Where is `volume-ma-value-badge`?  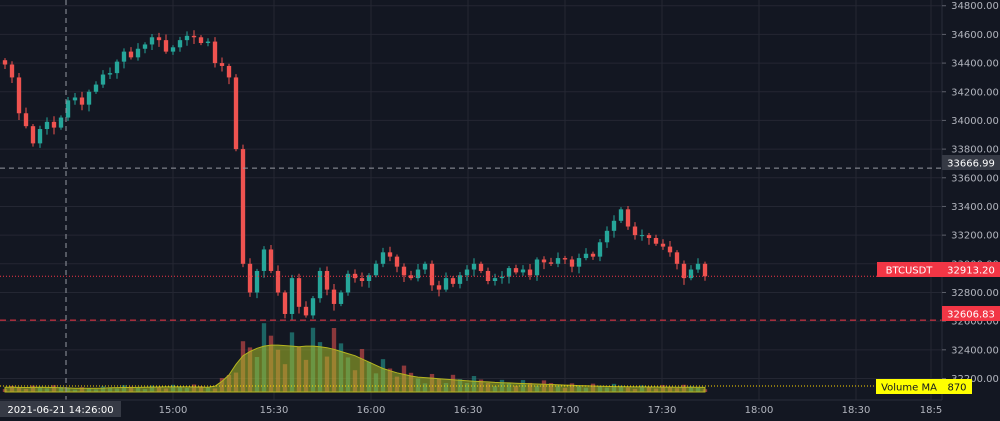 volume-ma-value-badge is located at coordinates (957, 386).